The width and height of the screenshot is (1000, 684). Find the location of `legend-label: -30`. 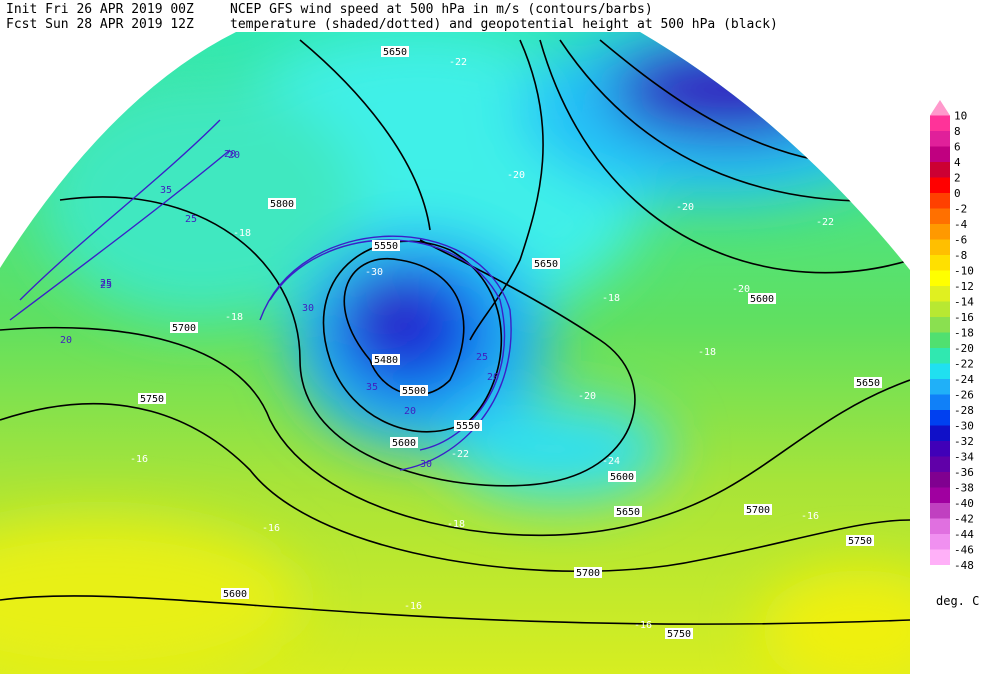

legend-label: -30 is located at coordinates (964, 426).